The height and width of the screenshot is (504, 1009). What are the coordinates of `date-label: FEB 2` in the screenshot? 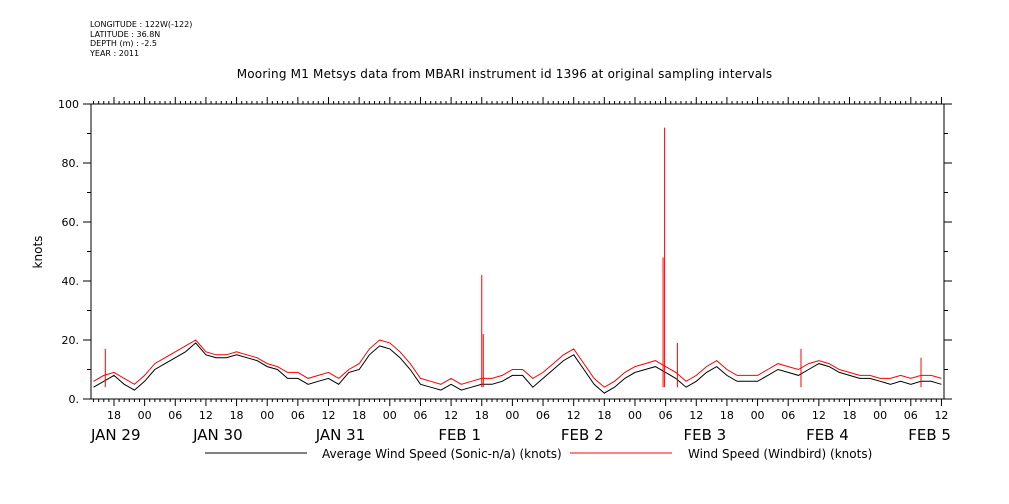 It's located at (582, 435).